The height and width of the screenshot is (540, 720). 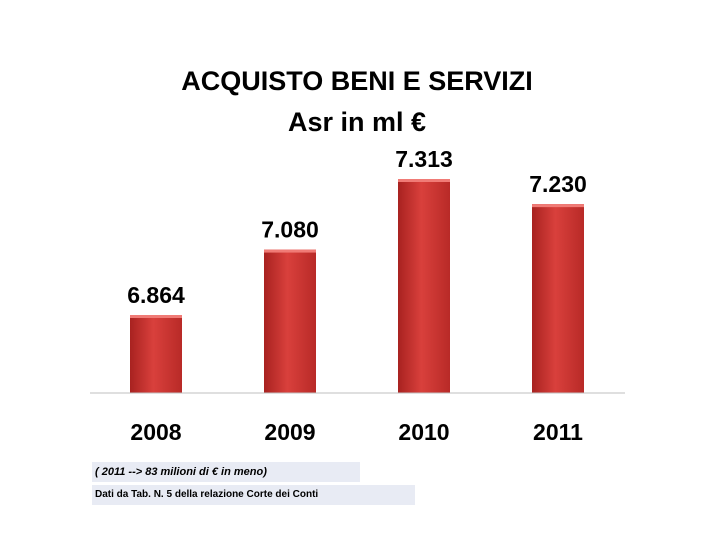 What do you see at coordinates (558, 432) in the screenshot?
I see `x-tick-label-2011: 2011` at bounding box center [558, 432].